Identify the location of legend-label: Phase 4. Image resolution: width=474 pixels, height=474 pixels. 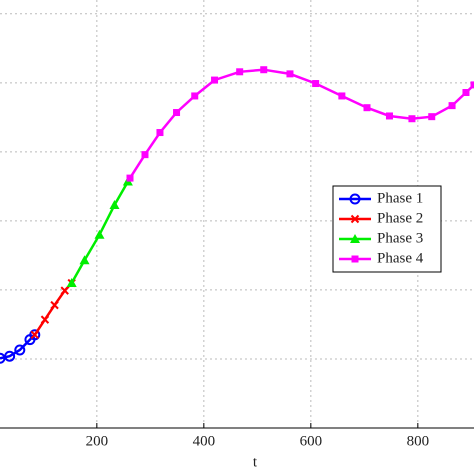
(400, 258).